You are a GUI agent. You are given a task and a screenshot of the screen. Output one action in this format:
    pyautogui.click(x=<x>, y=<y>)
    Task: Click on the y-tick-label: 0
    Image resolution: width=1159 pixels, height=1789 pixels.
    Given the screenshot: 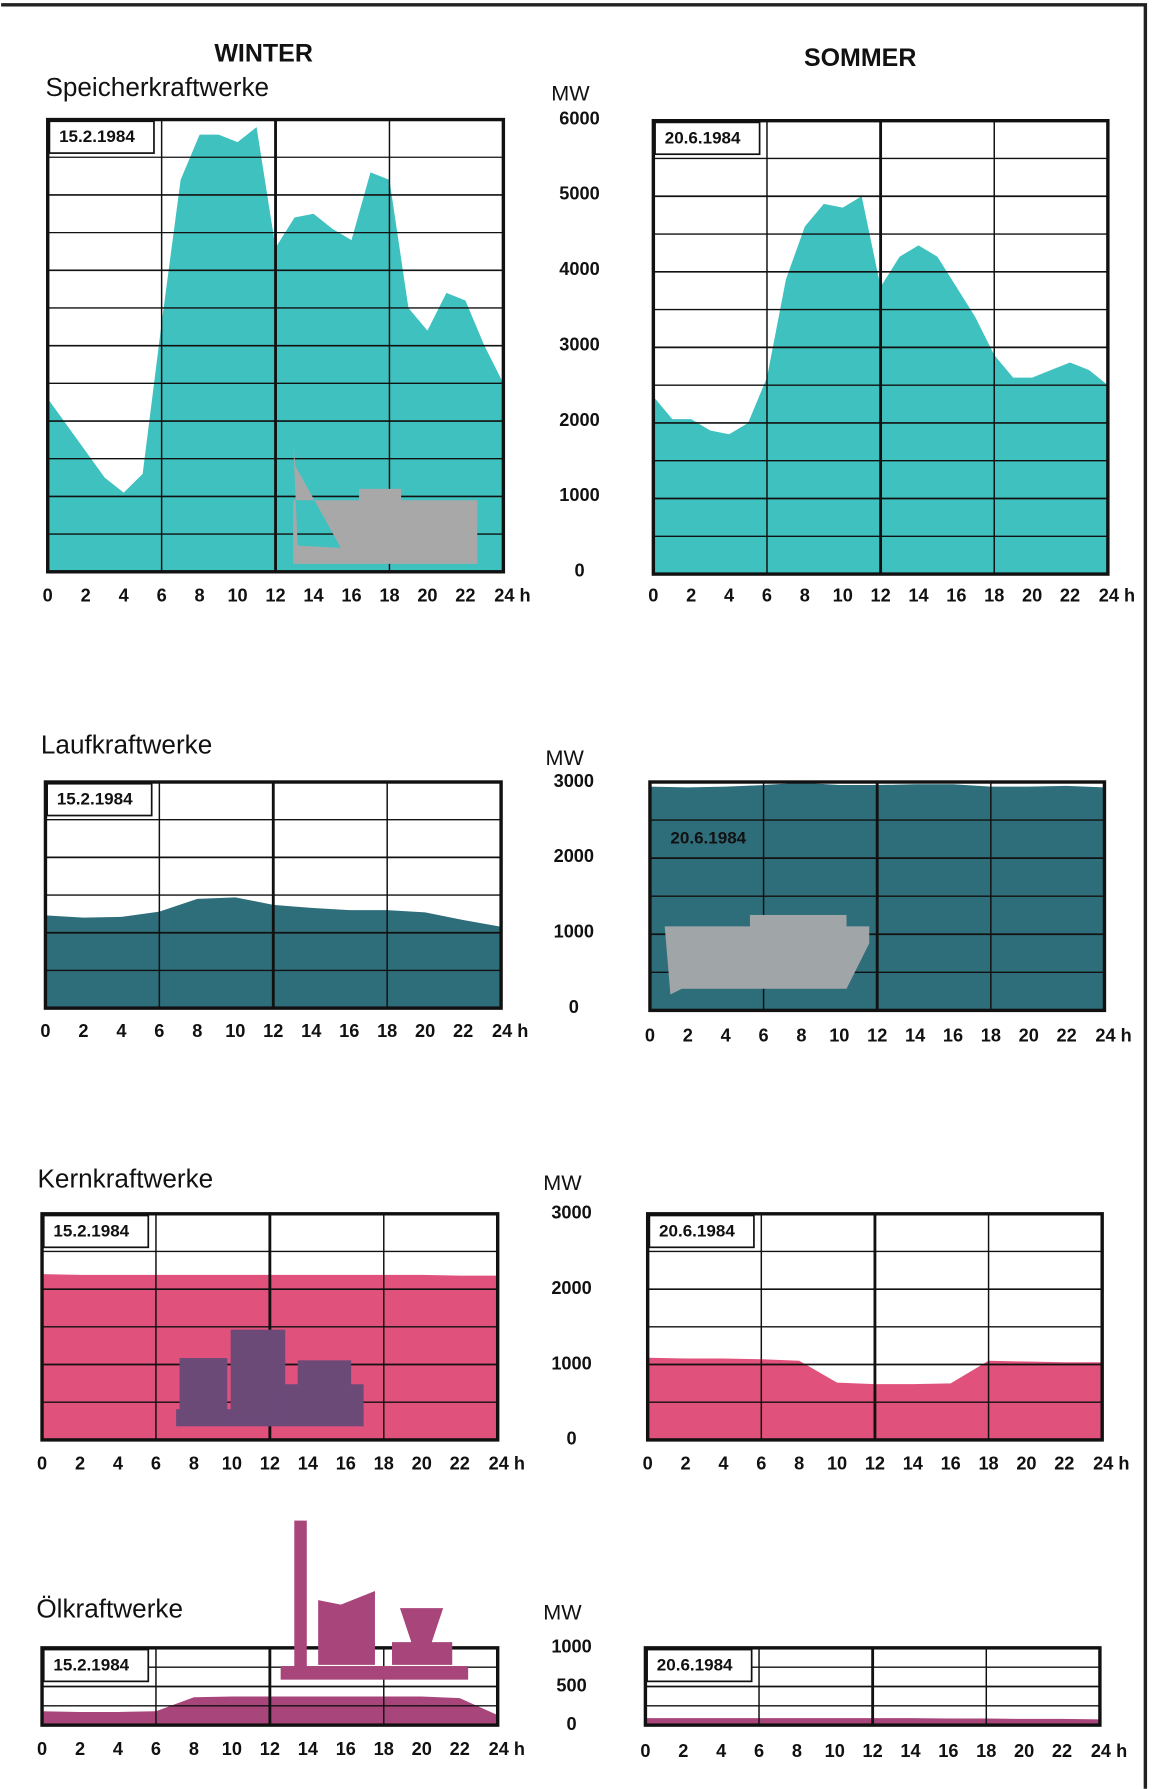 What is the action you would take?
    pyautogui.click(x=574, y=1007)
    